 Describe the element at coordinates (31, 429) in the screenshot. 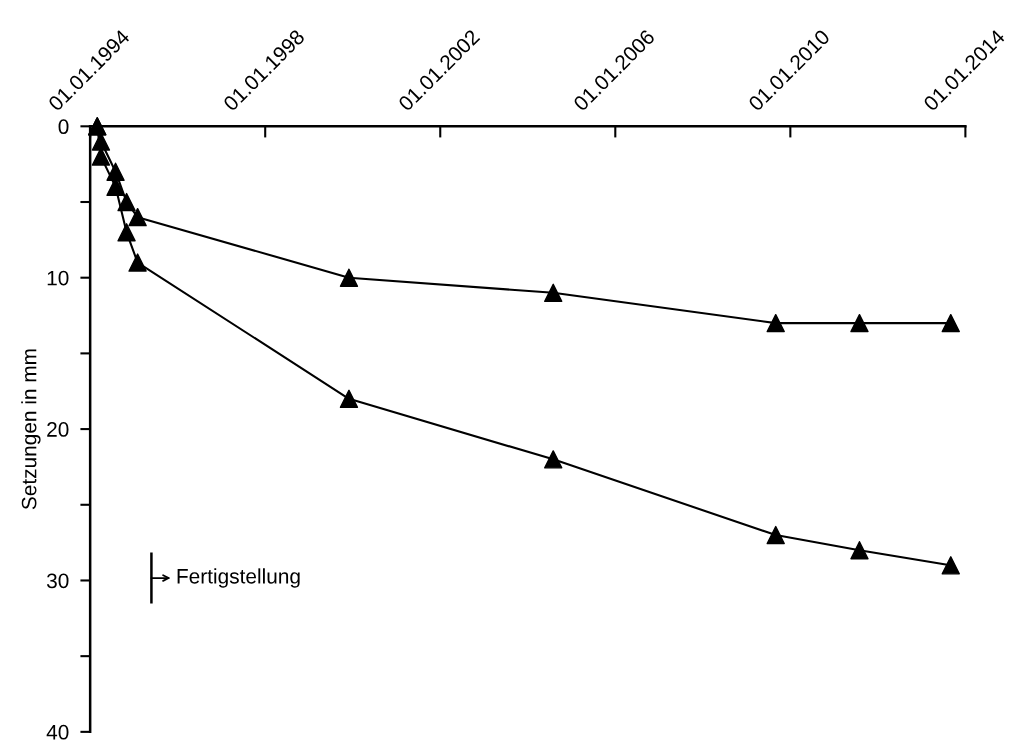

I see `y-axis-title: Setzungen in mm` at that location.